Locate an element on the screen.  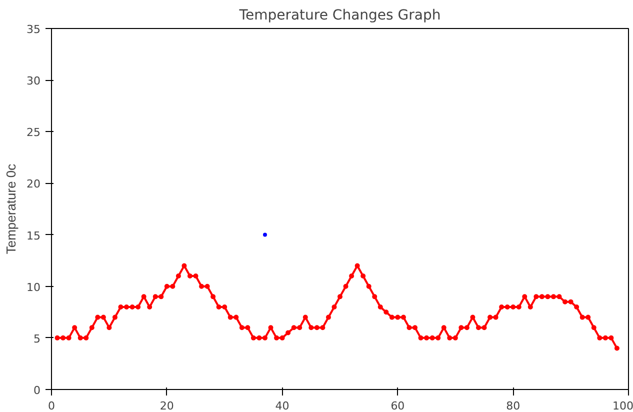
y-tick-label: 0 is located at coordinates (37, 390).